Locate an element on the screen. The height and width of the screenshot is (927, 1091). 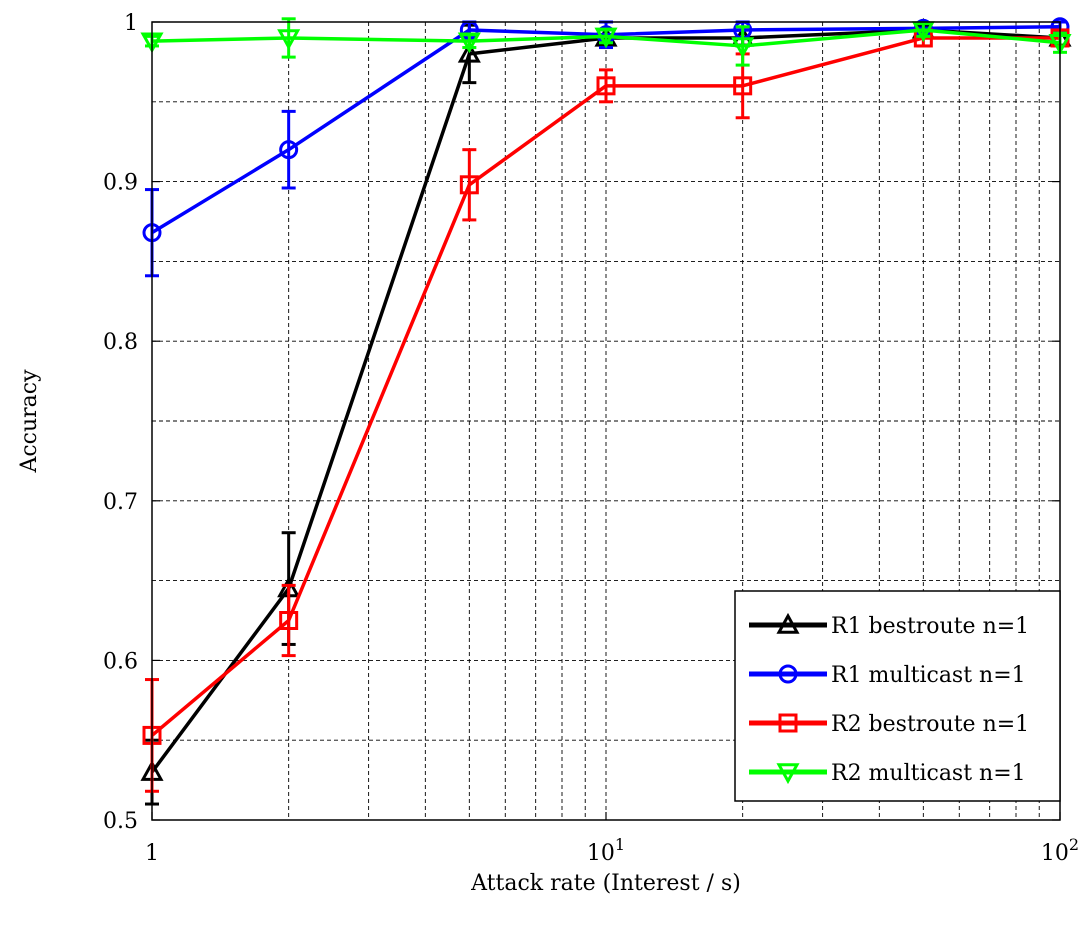
x-tick-label: 10² is located at coordinates (1060, 850).